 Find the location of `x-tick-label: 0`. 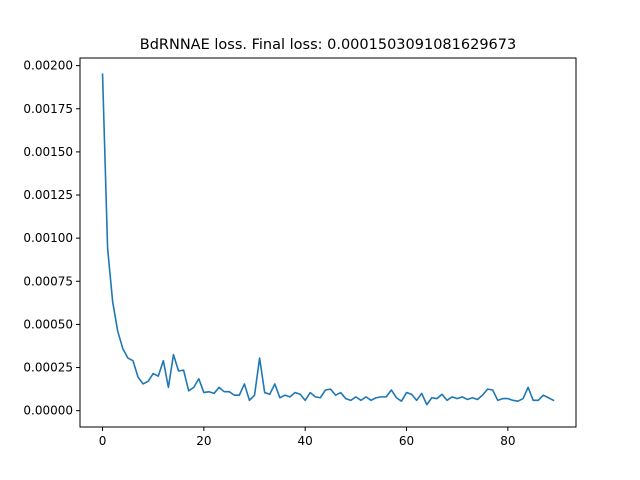

x-tick-label: 0 is located at coordinates (103, 441).